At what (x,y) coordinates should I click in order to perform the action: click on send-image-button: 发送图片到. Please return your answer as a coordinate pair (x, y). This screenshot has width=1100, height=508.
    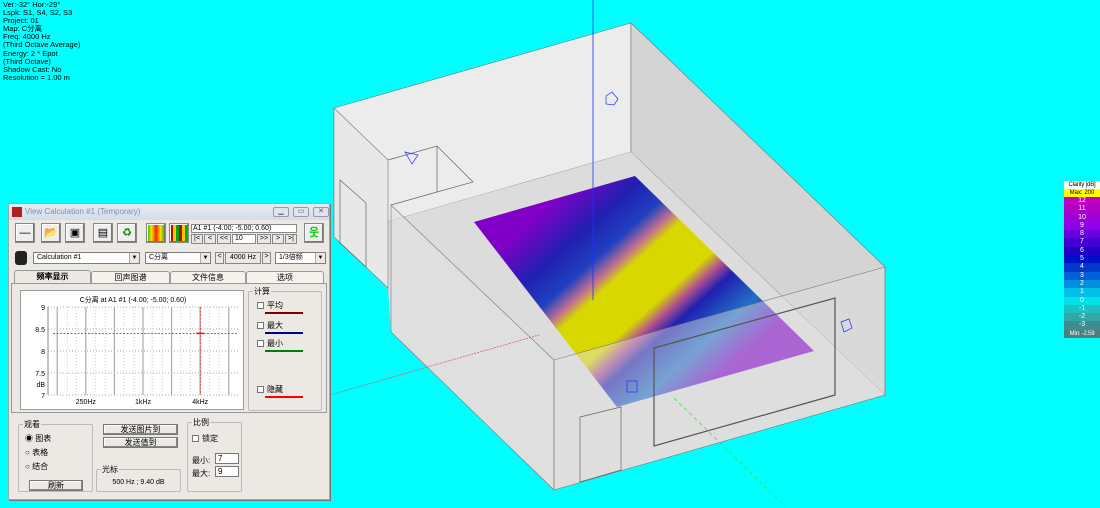
    Looking at the image, I should click on (140, 429).